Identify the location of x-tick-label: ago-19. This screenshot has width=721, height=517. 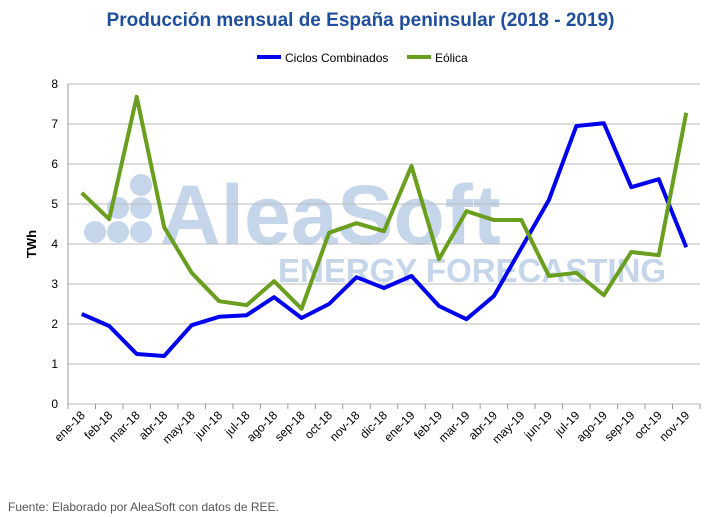
(592, 426).